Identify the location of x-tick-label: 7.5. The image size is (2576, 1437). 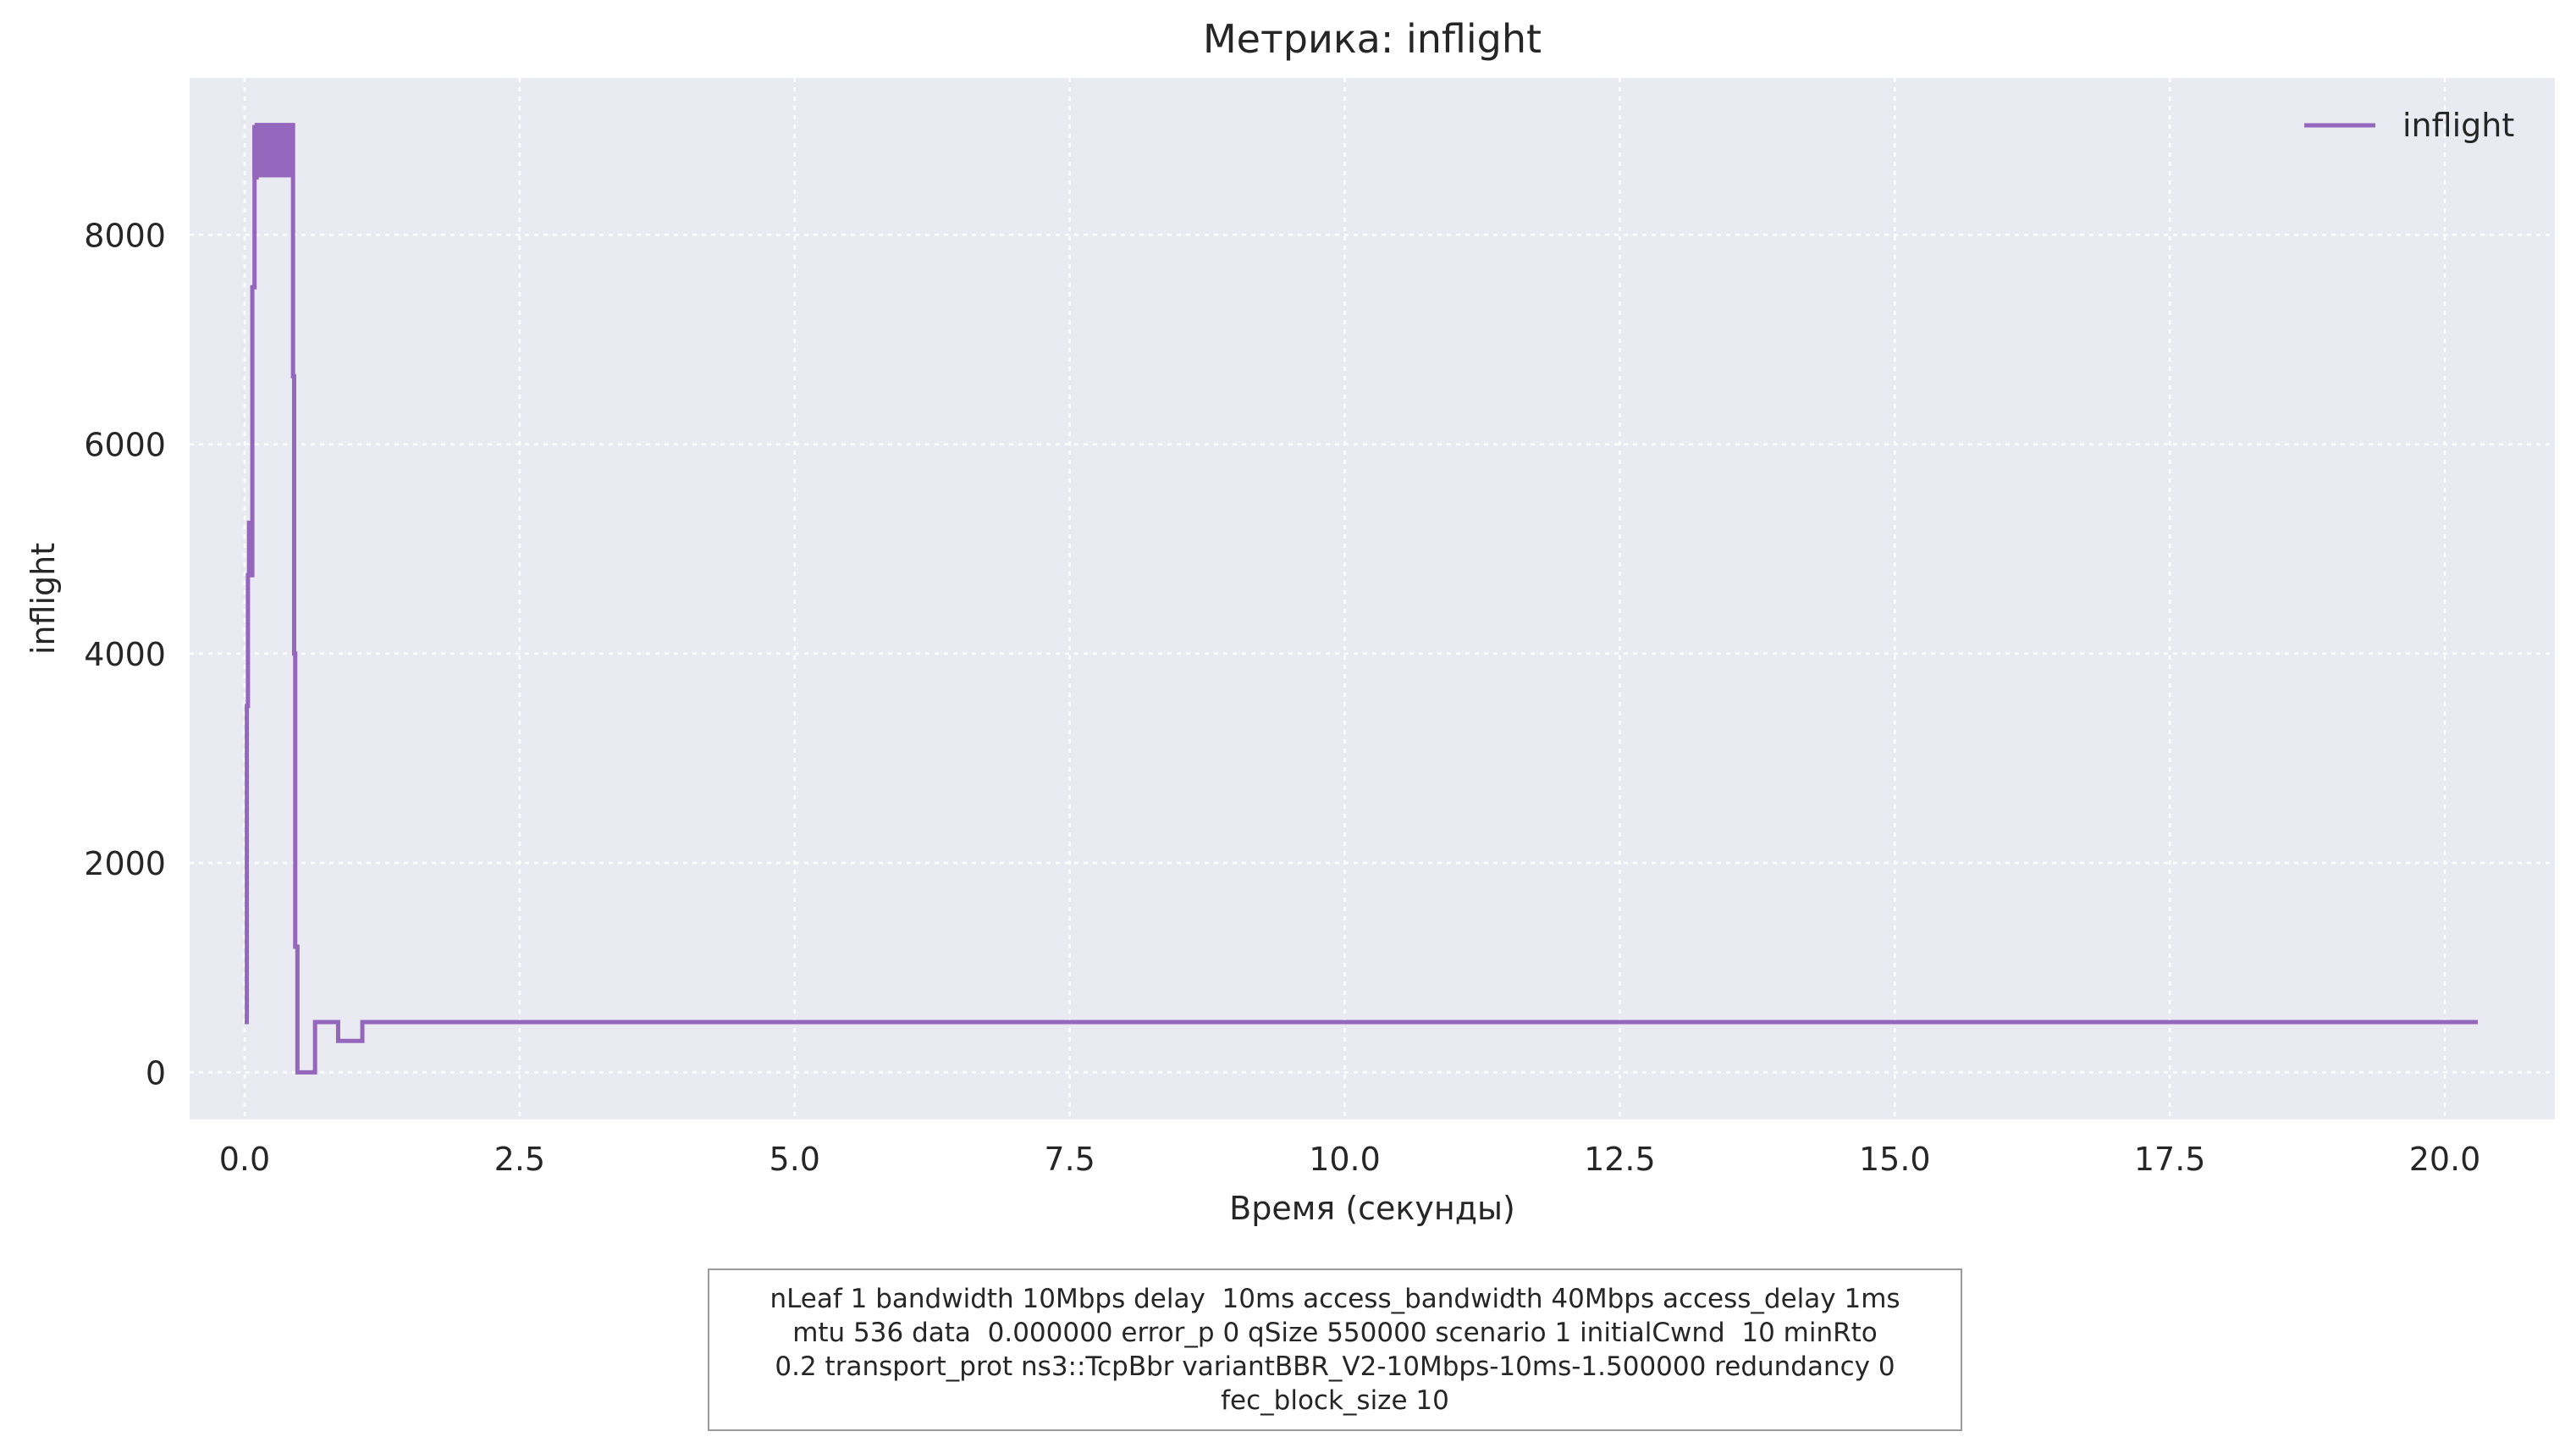
(1069, 1159).